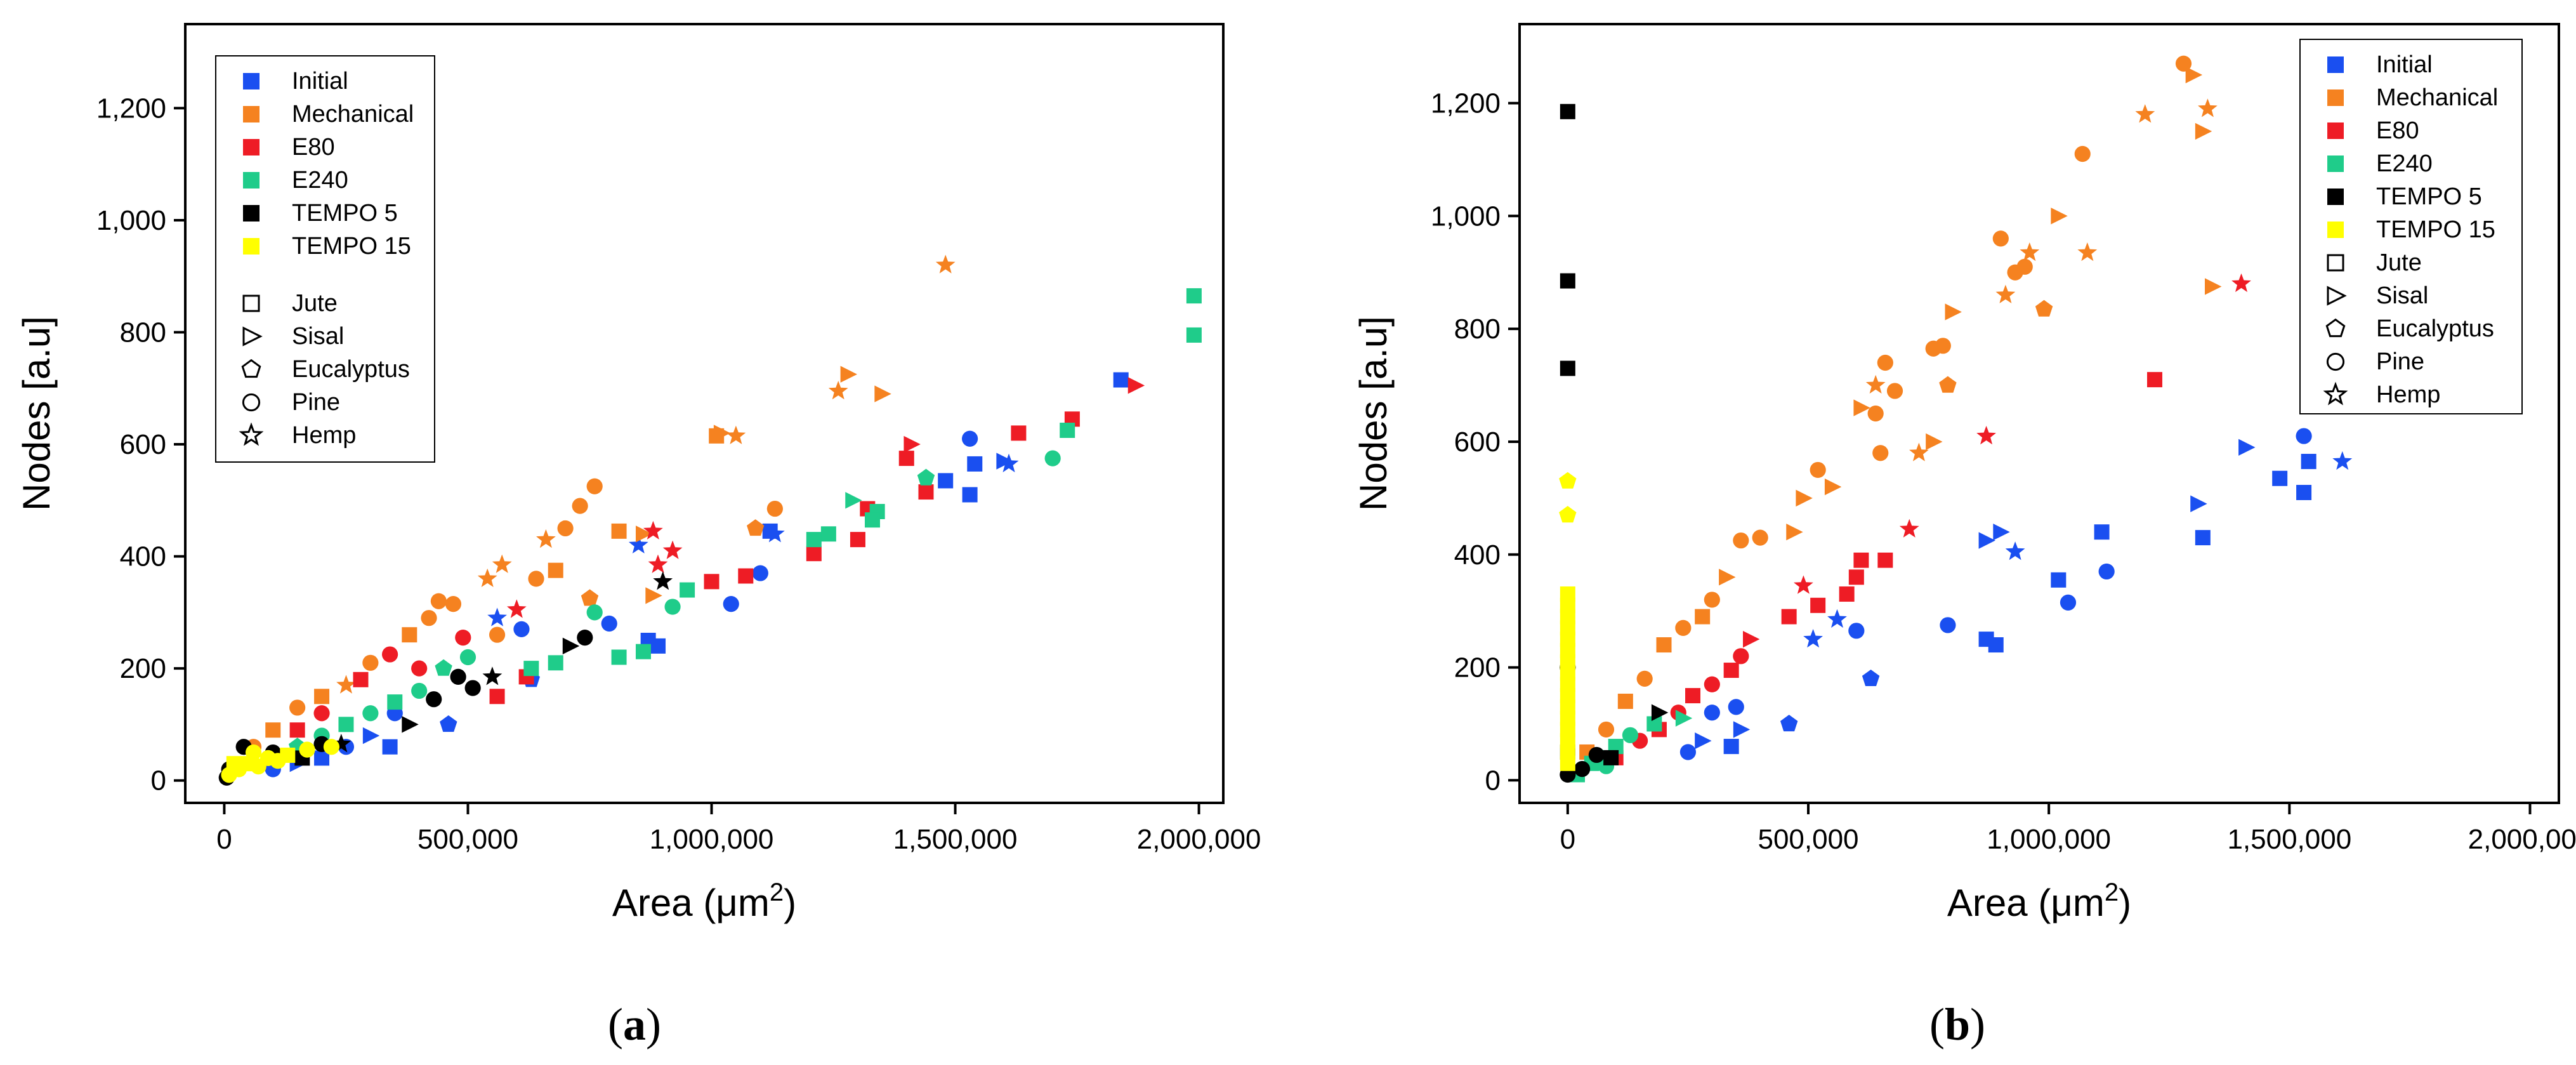  I want to click on y-tick-label: 1,200, so click(131, 108).